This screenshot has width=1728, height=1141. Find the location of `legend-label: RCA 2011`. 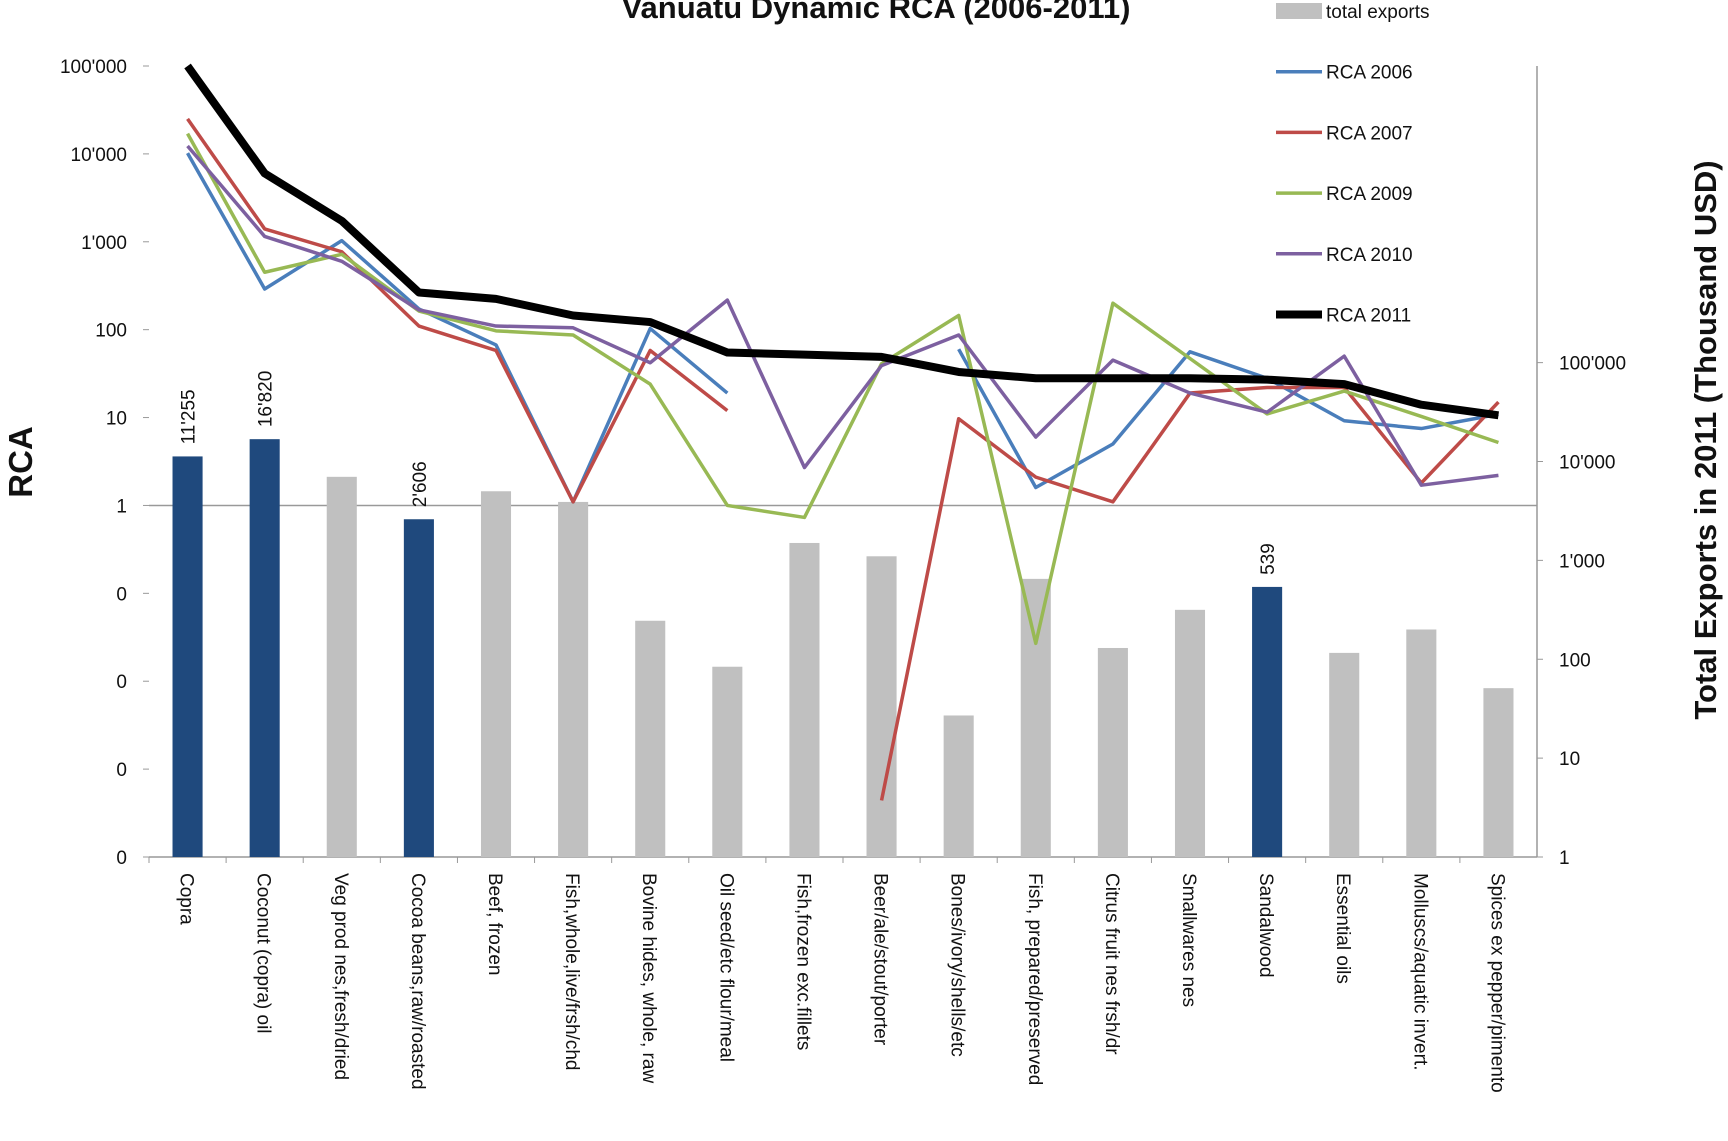

legend-label: RCA 2011 is located at coordinates (1368, 316).